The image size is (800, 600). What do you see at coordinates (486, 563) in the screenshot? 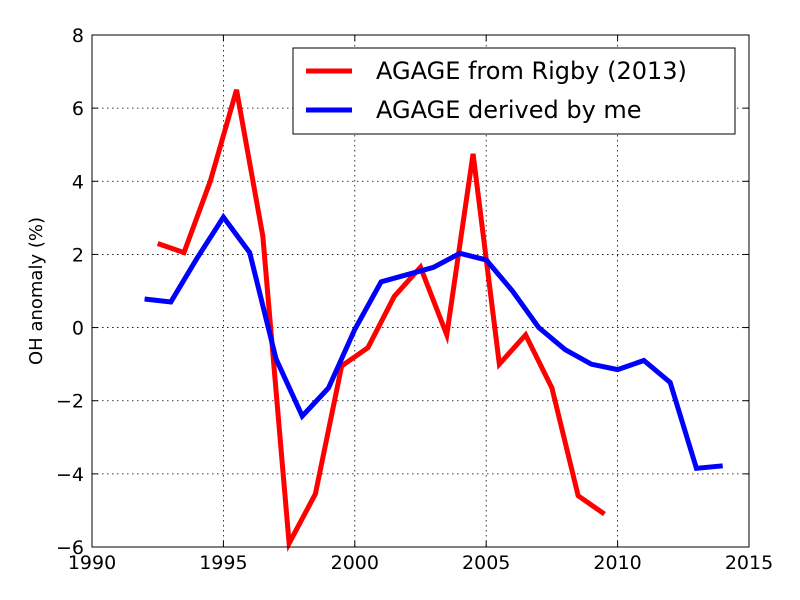
I see `x-tick-label: 2005` at bounding box center [486, 563].